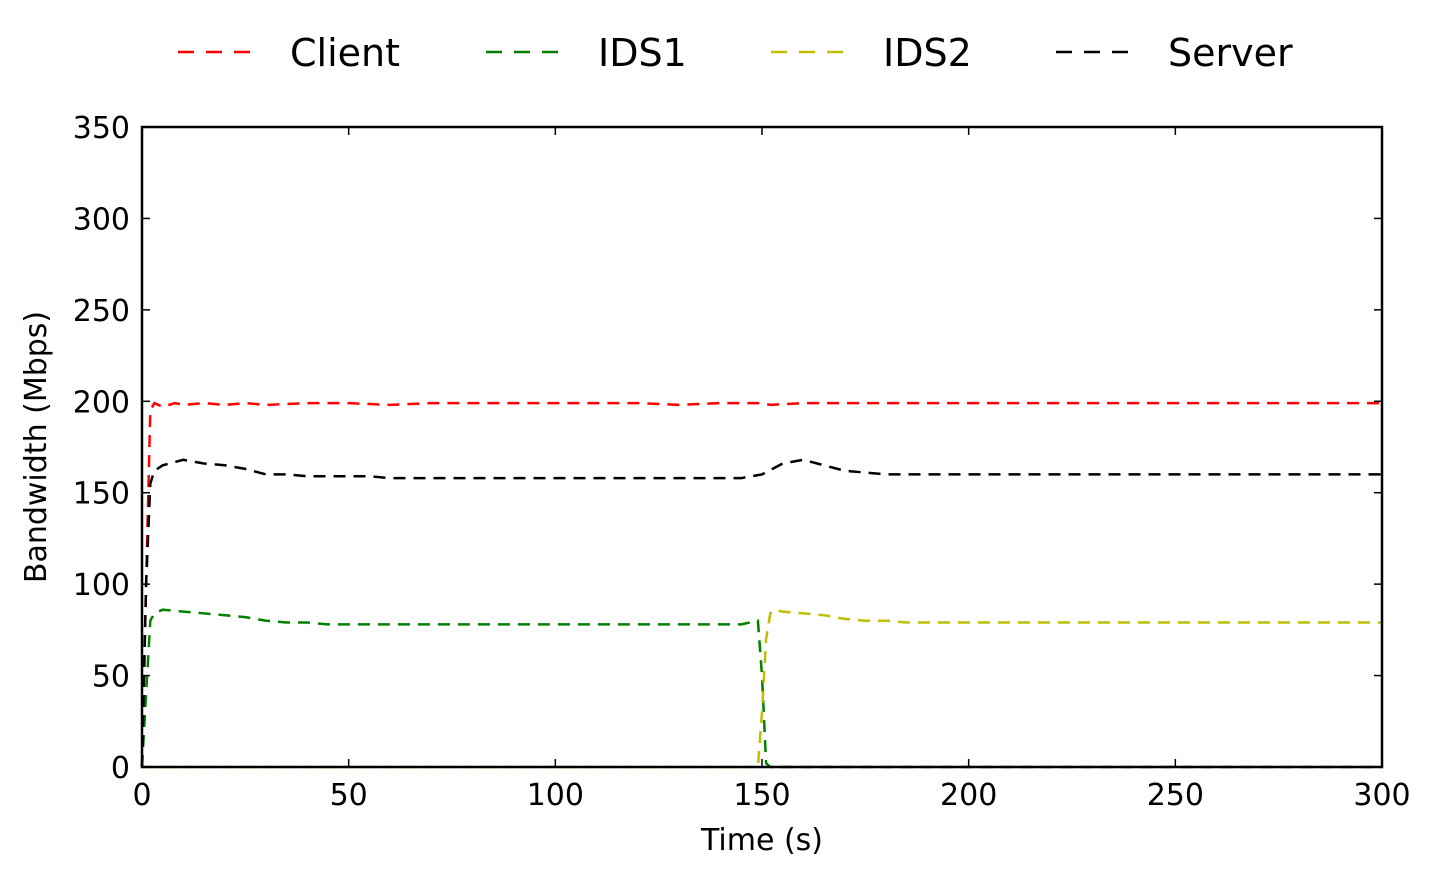  What do you see at coordinates (968, 795) in the screenshot?
I see `x-tick-label: 200` at bounding box center [968, 795].